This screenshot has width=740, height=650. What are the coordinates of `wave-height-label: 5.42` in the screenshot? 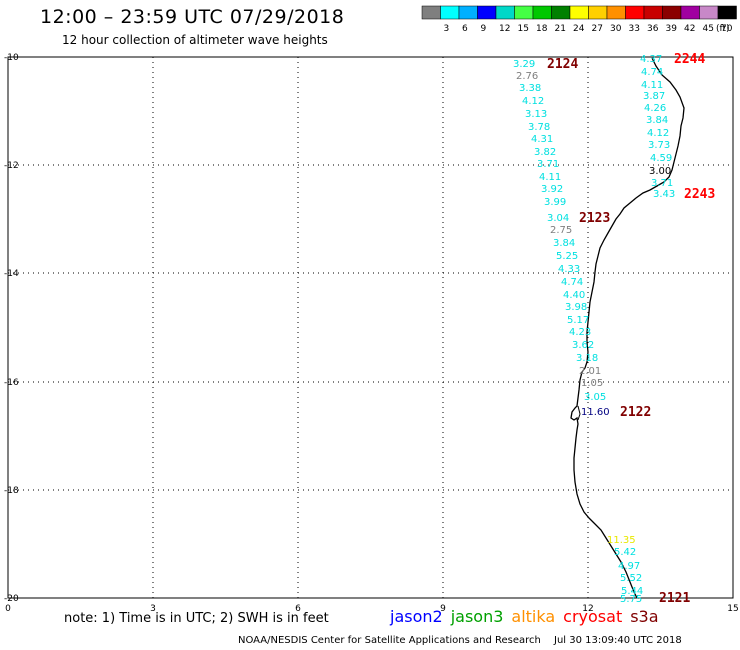 It's located at (625, 552).